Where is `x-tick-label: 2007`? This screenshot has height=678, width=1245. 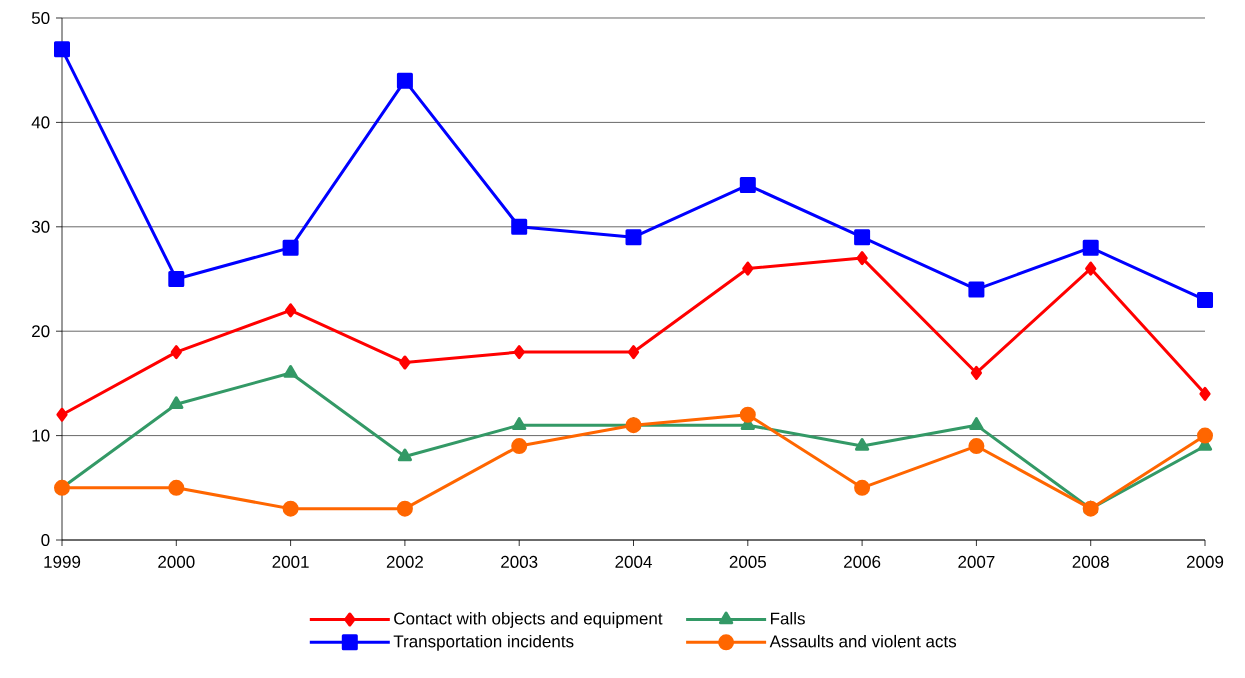
x-tick-label: 2007 is located at coordinates (976, 561).